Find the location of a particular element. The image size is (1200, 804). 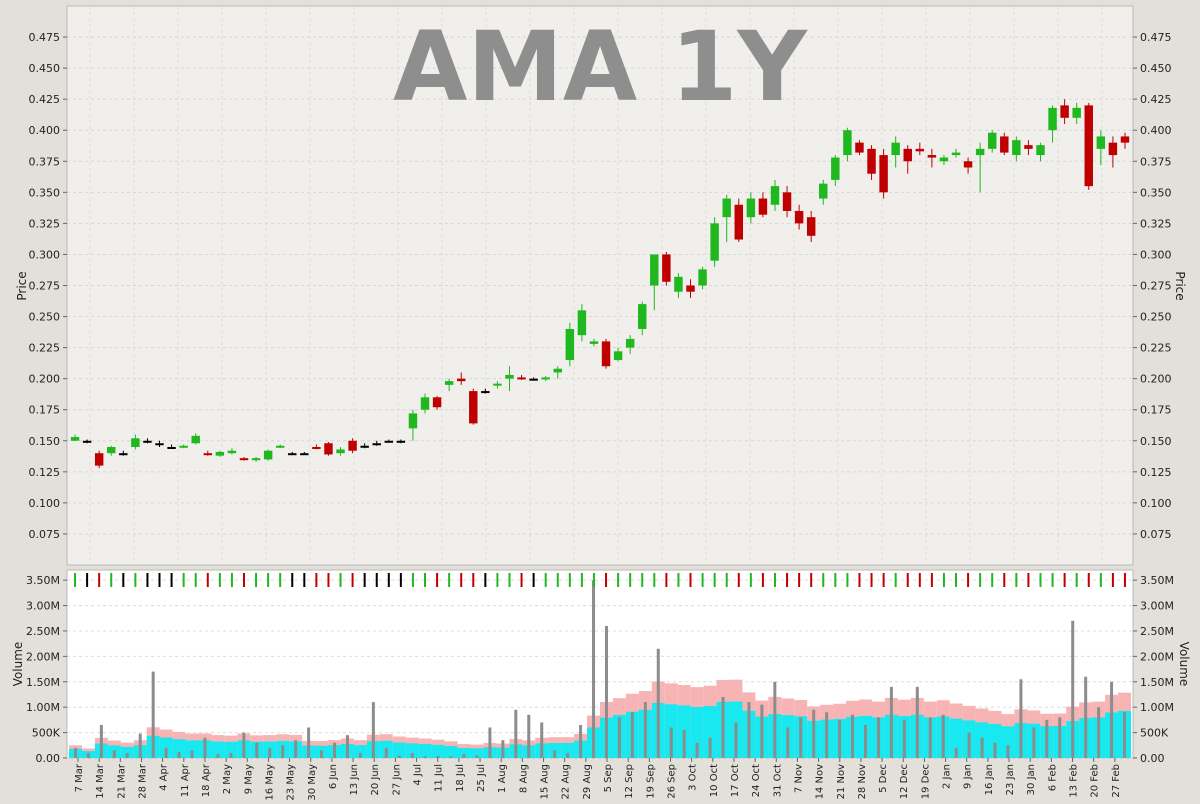

date-tick-label: 13 Jun is located at coordinates (354, 780).